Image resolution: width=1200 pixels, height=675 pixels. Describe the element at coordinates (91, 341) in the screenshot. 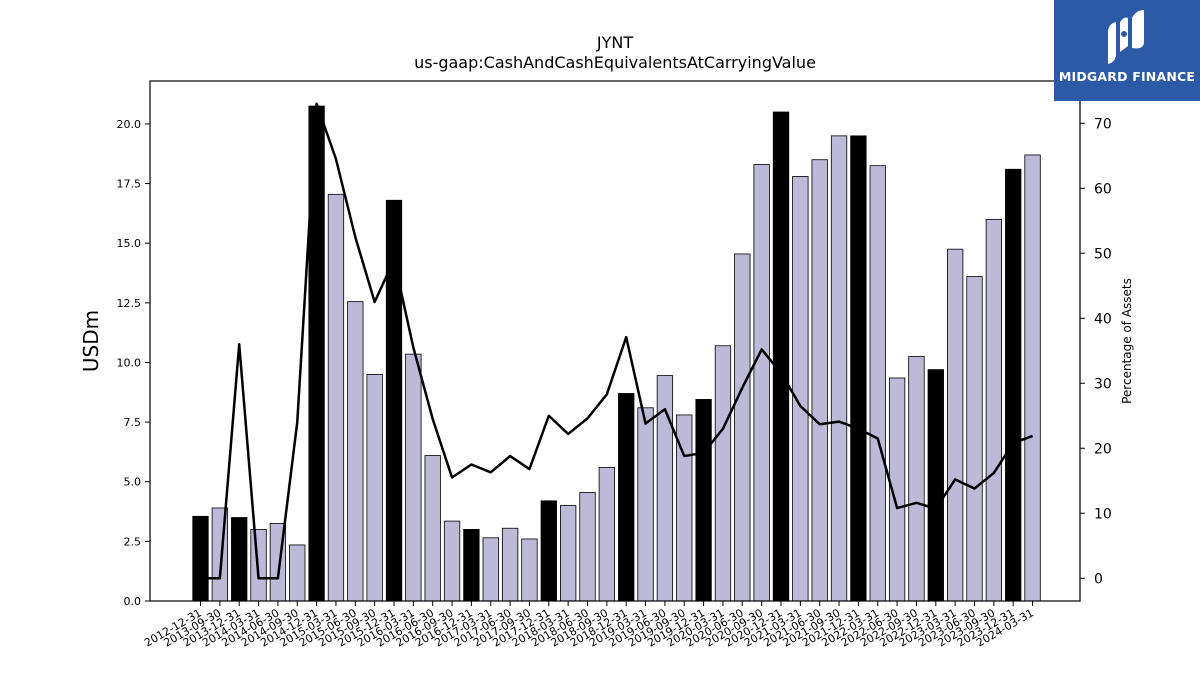

I see `y-axis-label: USDm` at that location.